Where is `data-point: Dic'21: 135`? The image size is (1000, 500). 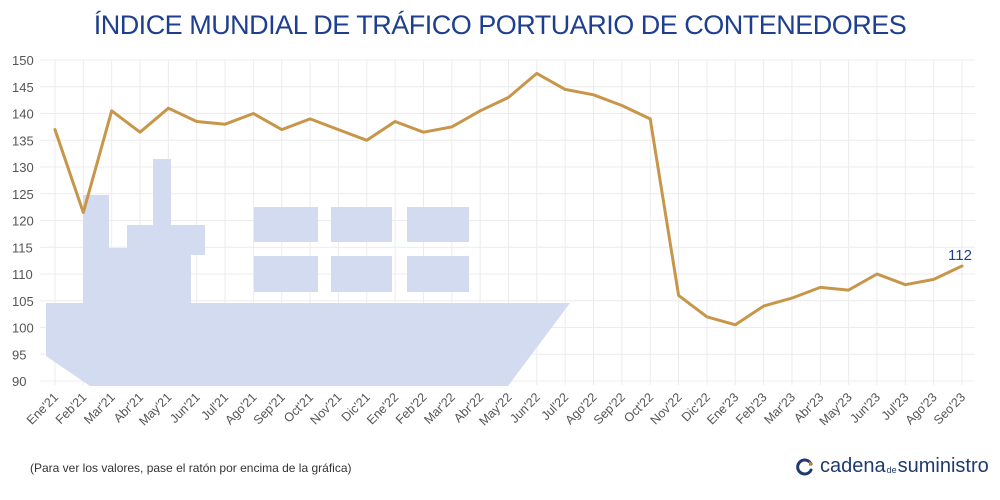
data-point: Dic'21: 135 is located at coordinates (367, 140).